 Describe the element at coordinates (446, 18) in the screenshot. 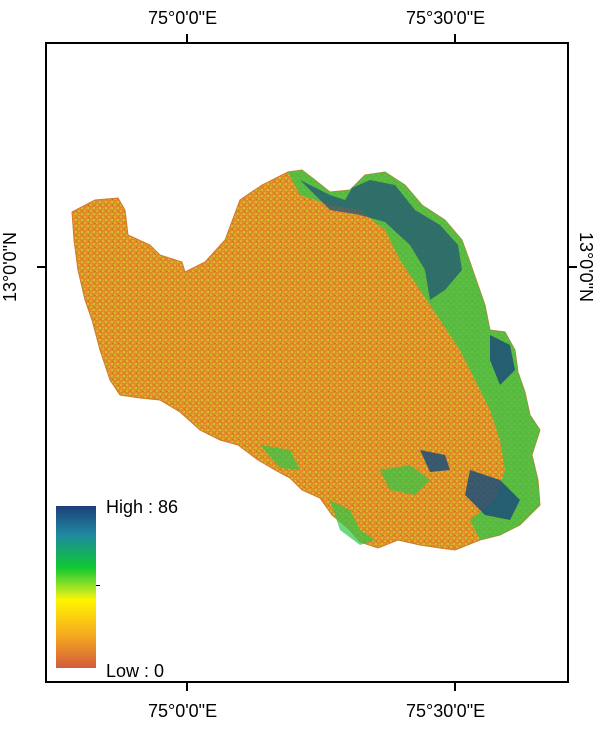

I see `top-longitude-label-2: 75°30'0"E` at that location.